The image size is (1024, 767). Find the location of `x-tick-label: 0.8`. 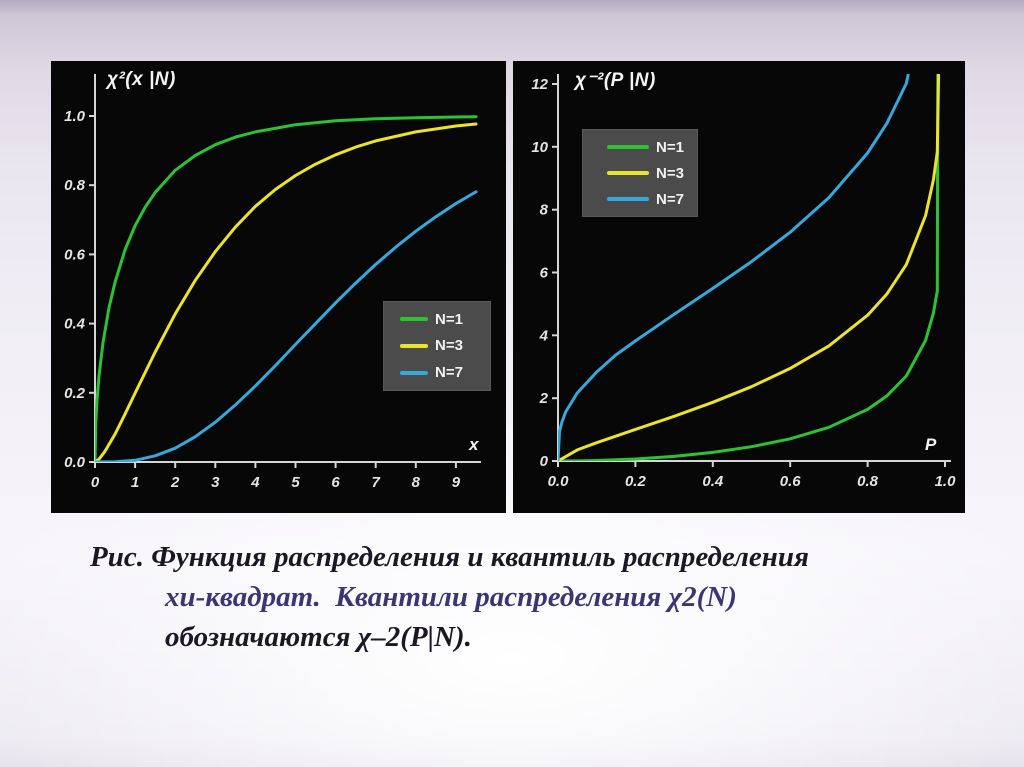

x-tick-label: 0.8 is located at coordinates (868, 481).